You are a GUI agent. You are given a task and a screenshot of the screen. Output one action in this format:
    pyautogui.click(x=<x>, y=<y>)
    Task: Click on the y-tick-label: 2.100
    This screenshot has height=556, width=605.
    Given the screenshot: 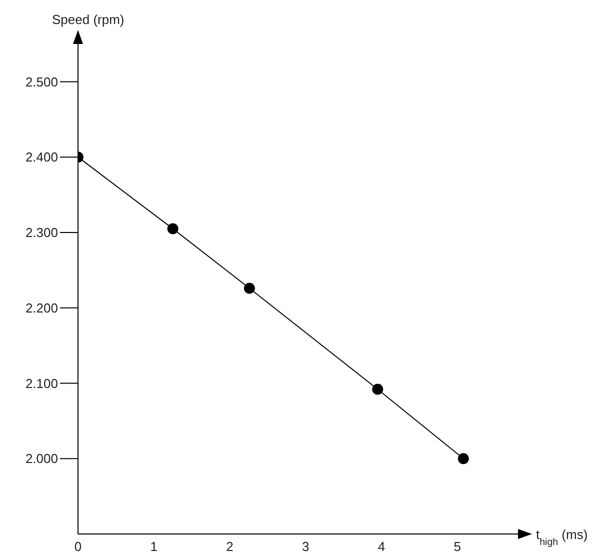 What is the action you would take?
    pyautogui.click(x=41, y=383)
    